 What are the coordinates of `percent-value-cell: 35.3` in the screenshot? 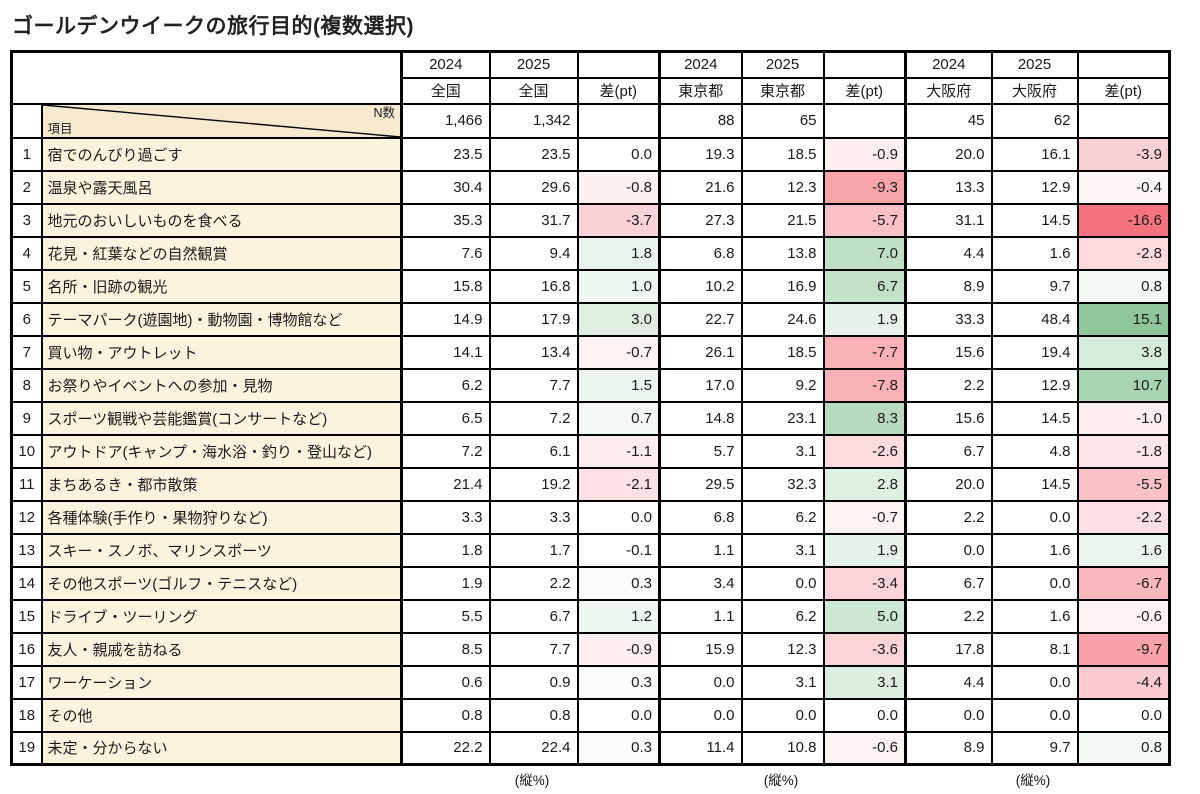 It's located at (445, 220).